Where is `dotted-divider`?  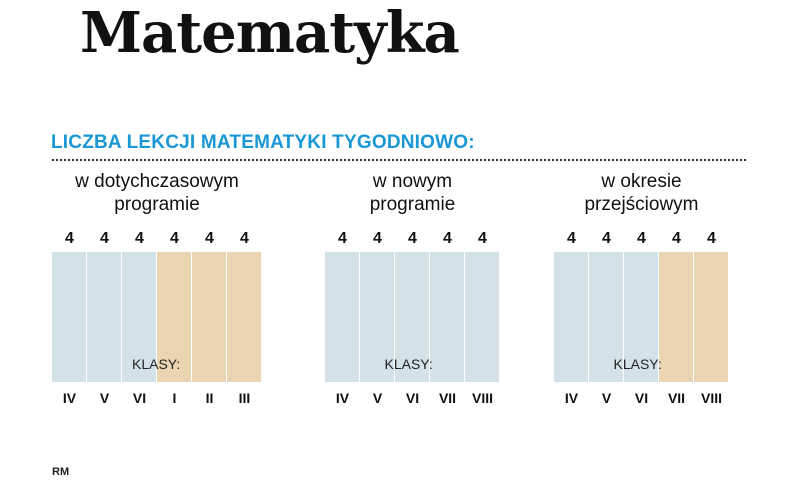 dotted-divider is located at coordinates (399, 160).